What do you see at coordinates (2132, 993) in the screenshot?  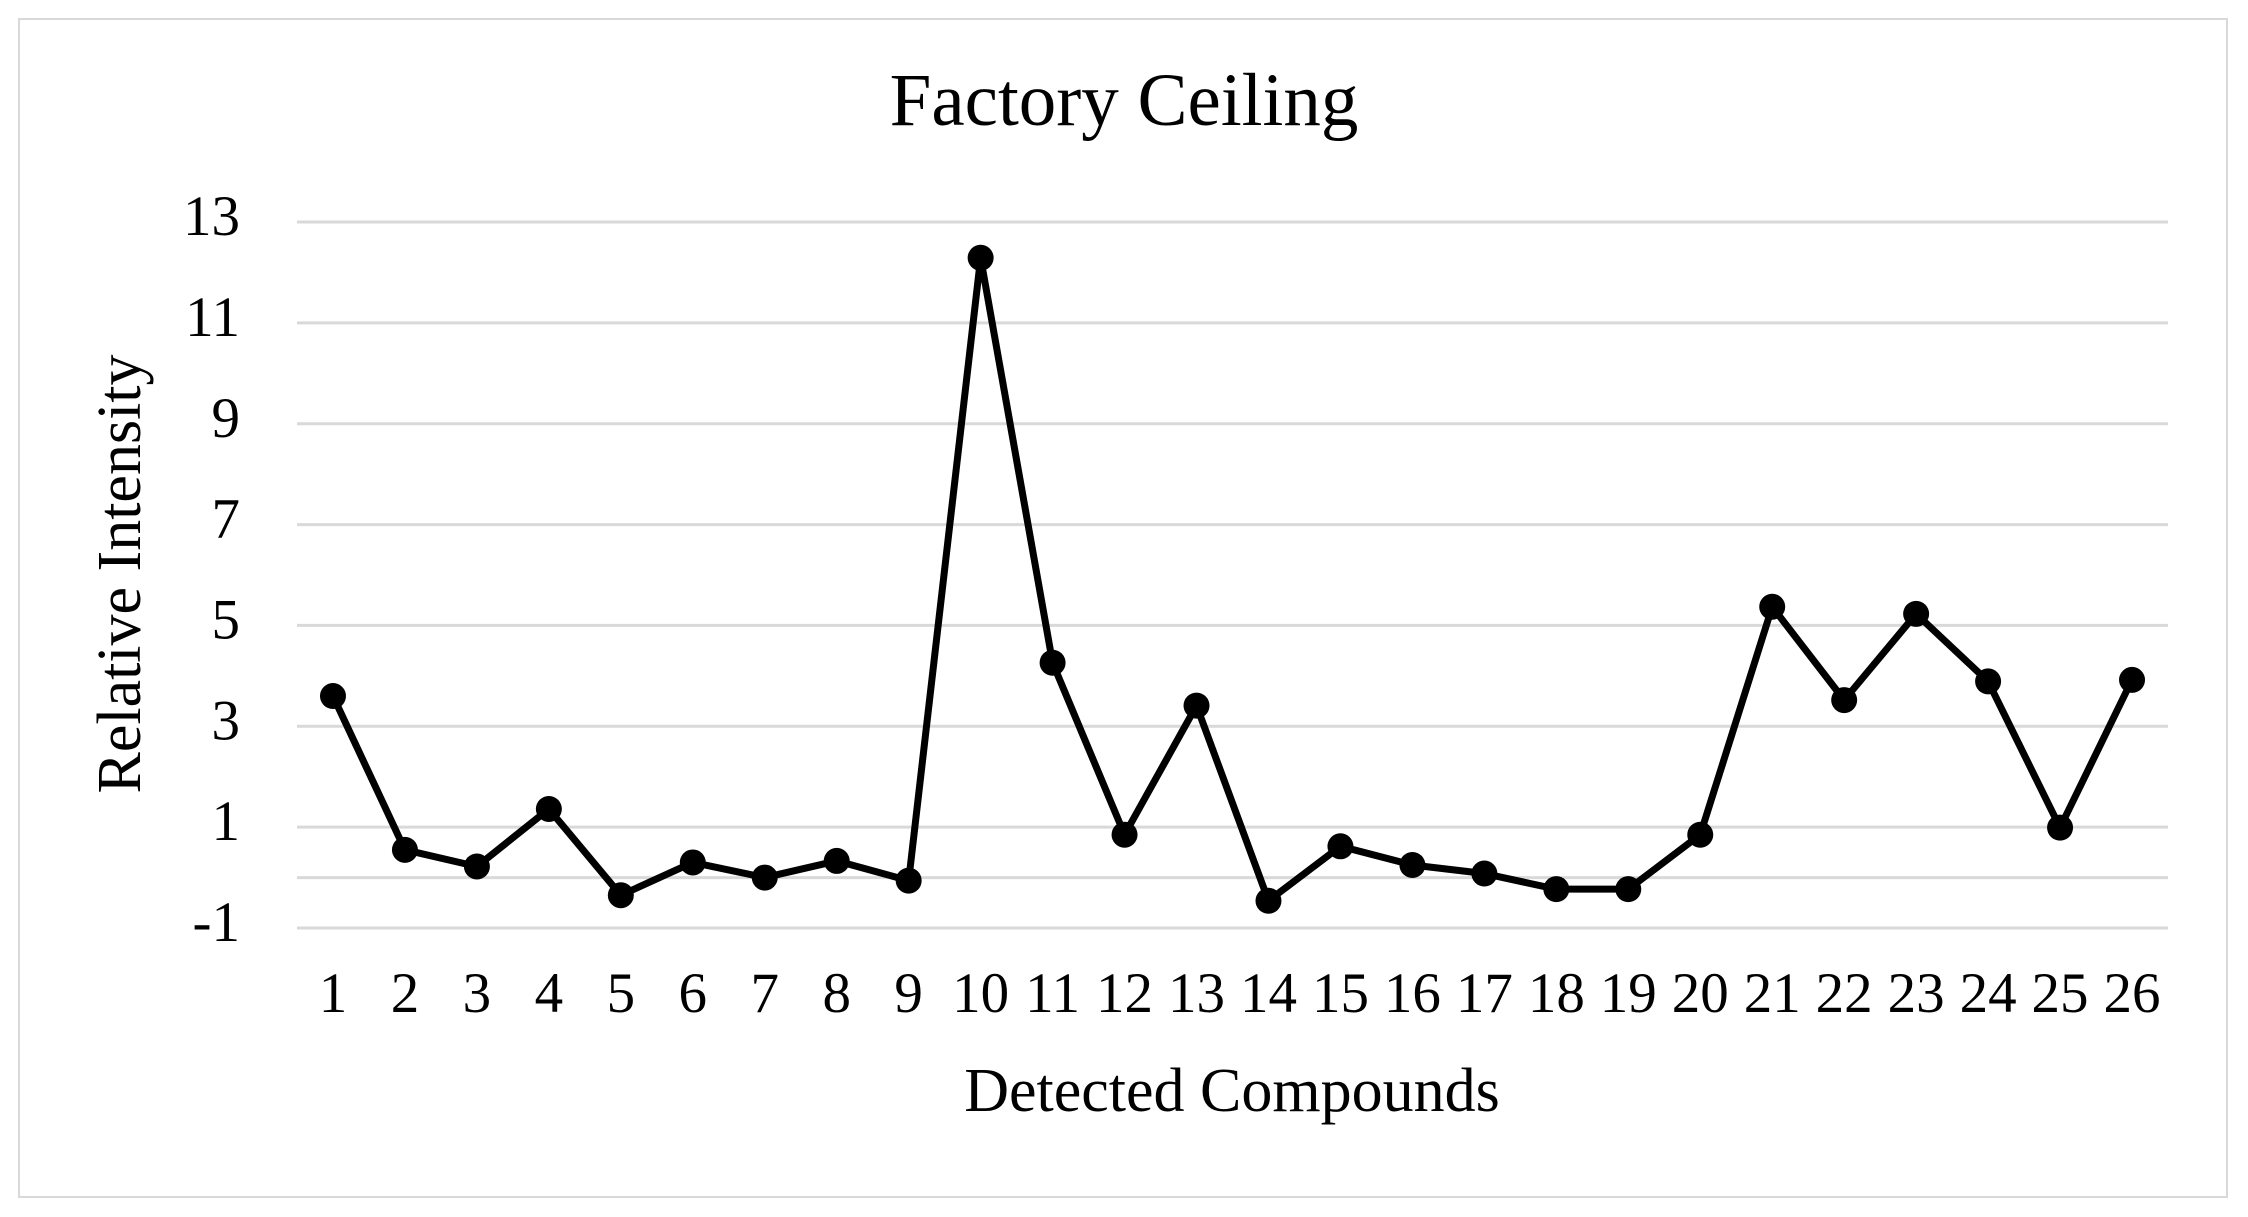 I see `x-tick-label: 26` at bounding box center [2132, 993].